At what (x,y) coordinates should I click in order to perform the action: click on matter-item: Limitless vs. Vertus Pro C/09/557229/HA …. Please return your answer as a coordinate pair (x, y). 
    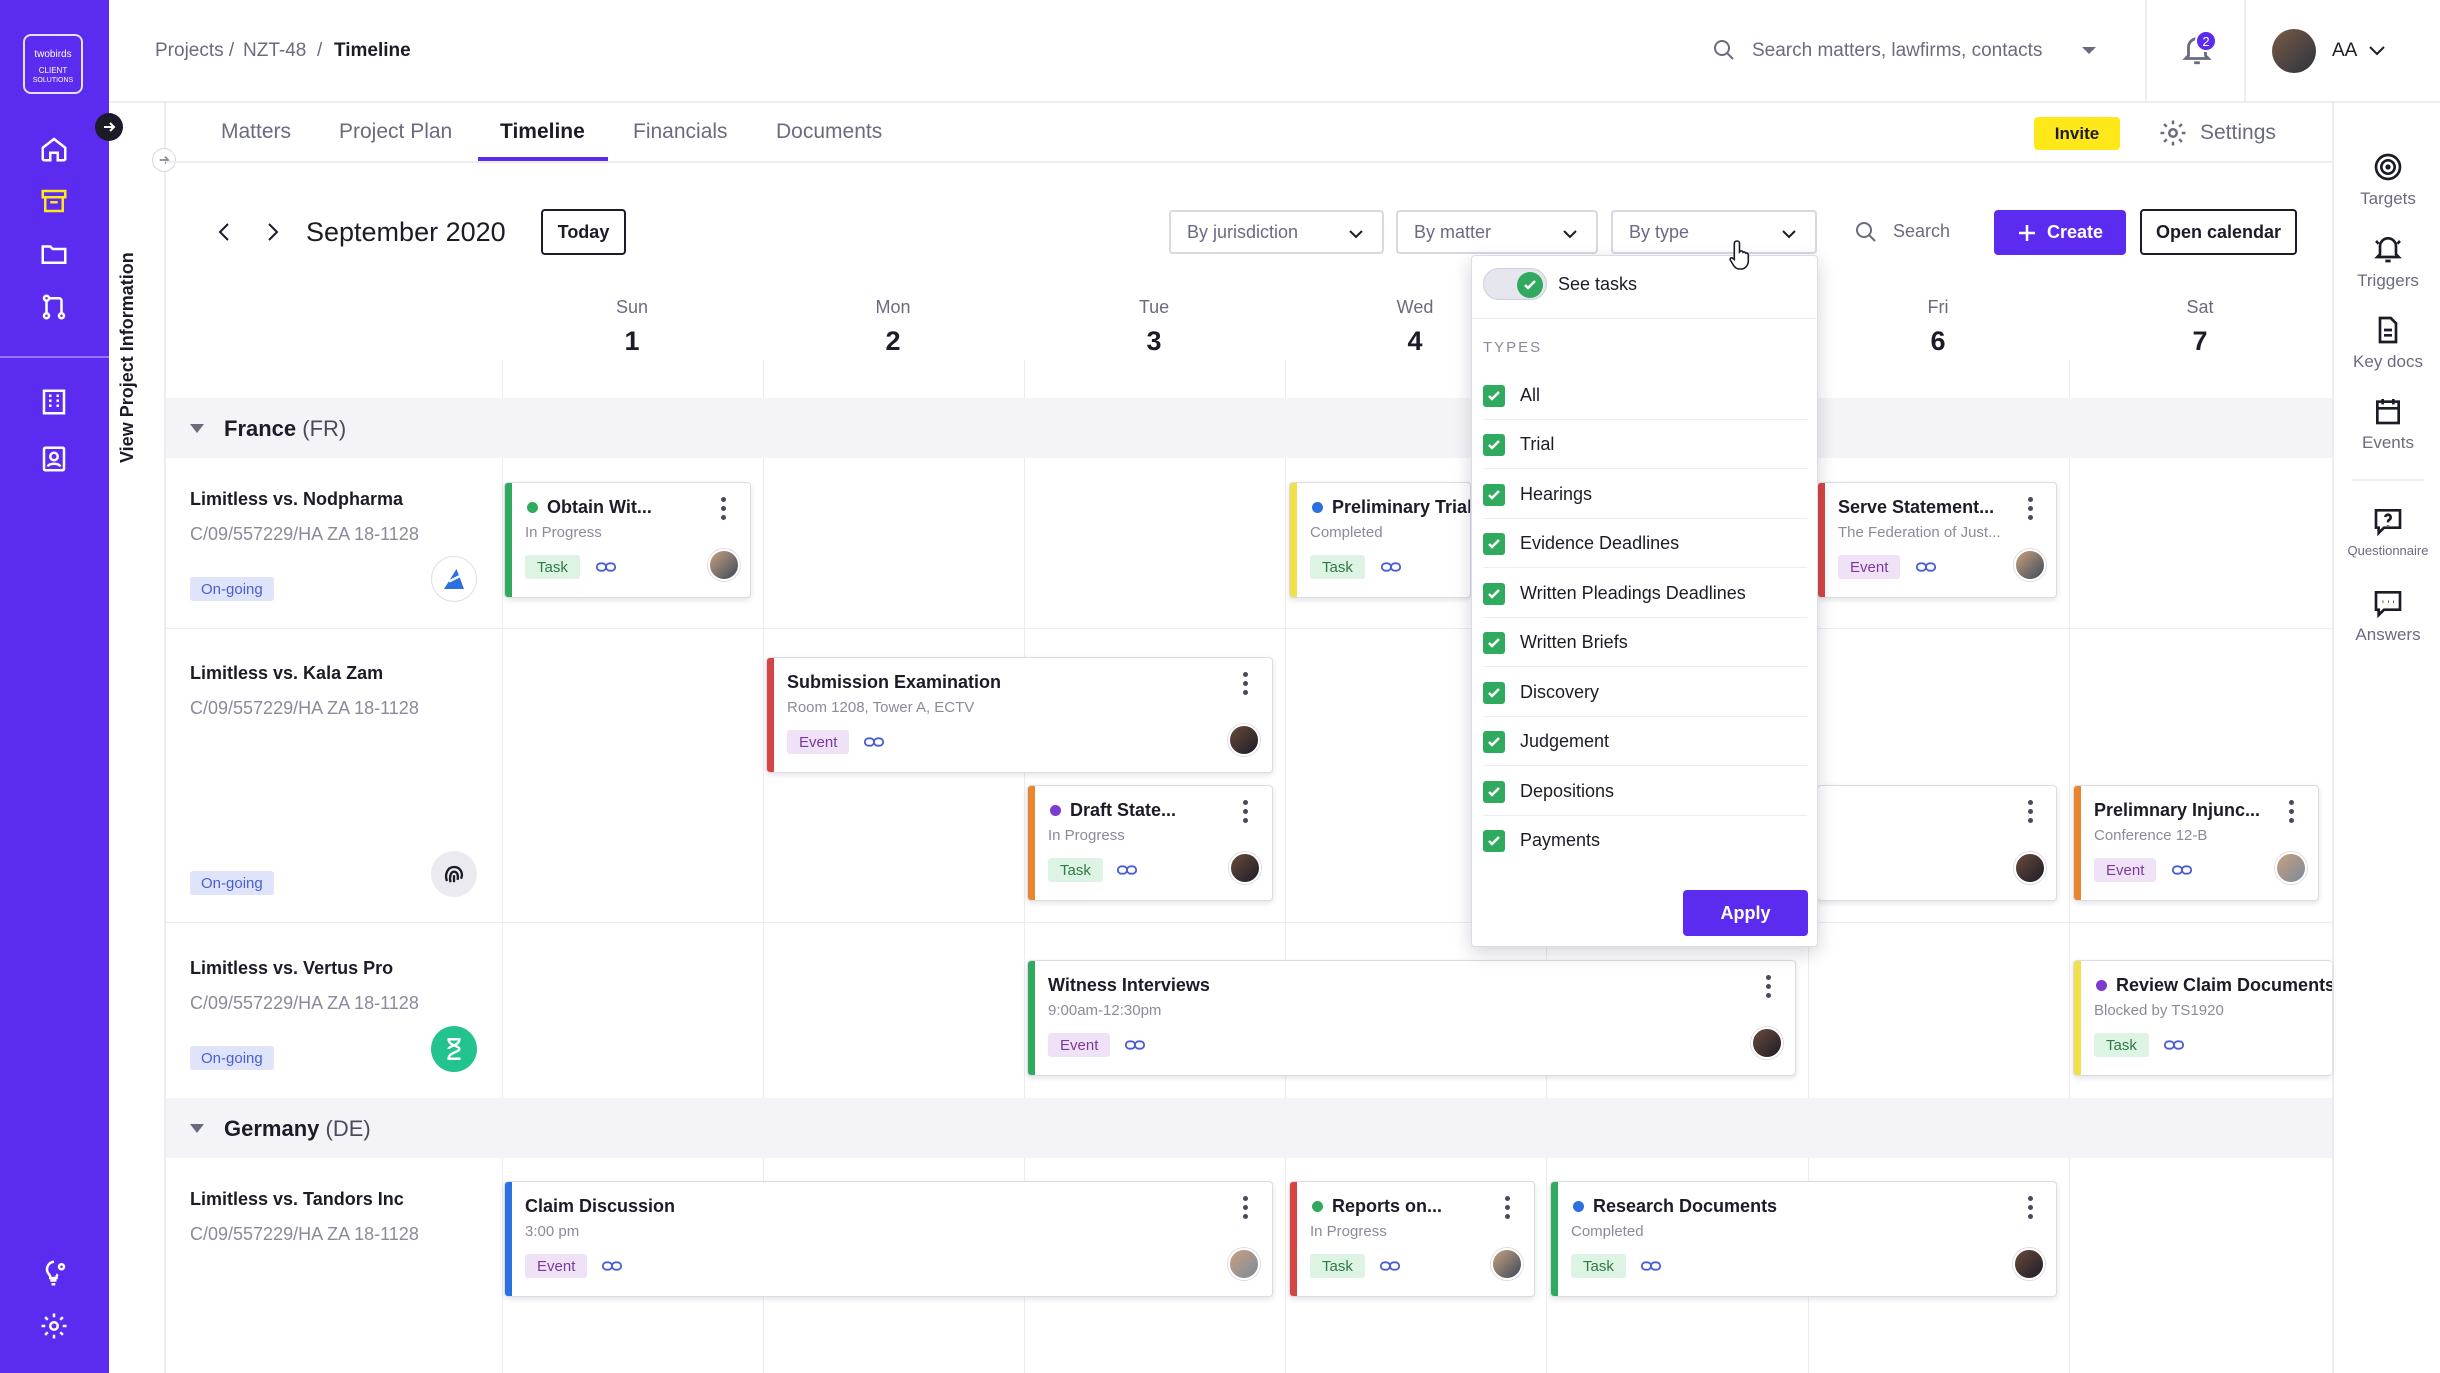
    Looking at the image, I should click on (304, 986).